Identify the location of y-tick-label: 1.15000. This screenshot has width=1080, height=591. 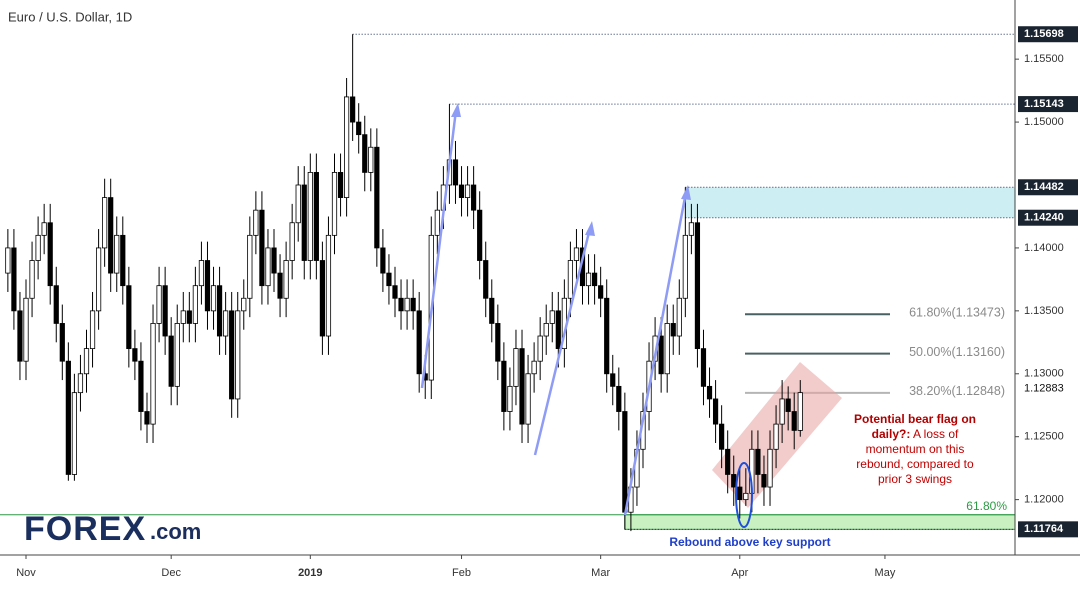
(1044, 122).